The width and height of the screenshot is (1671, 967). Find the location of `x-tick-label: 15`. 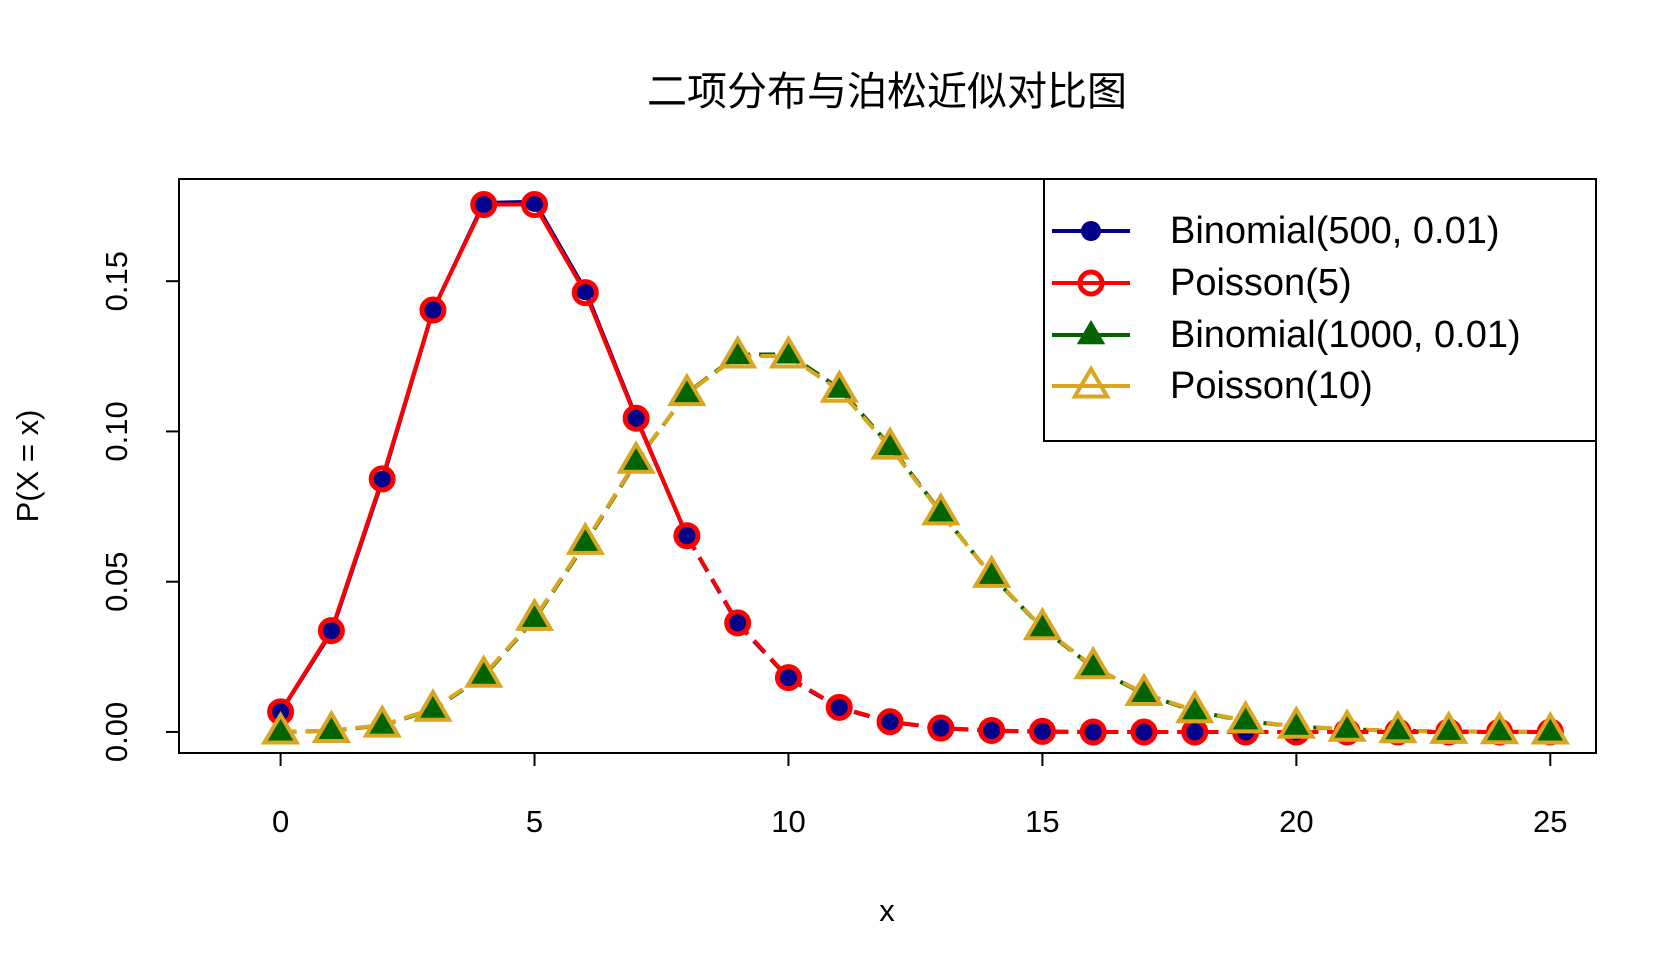

x-tick-label: 15 is located at coordinates (1042, 821).